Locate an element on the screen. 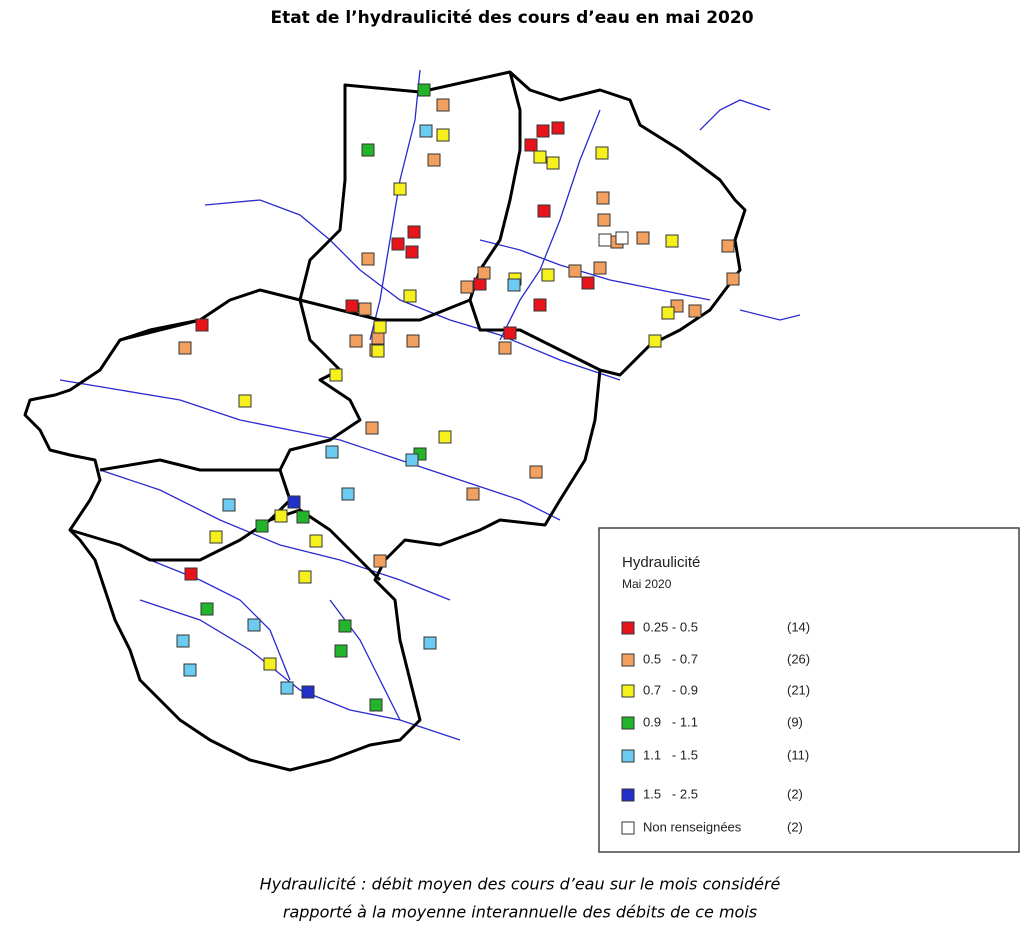 Image resolution: width=1024 pixels, height=933 pixels. legend-label: 1.5 - 2.5 is located at coordinates (670, 793).